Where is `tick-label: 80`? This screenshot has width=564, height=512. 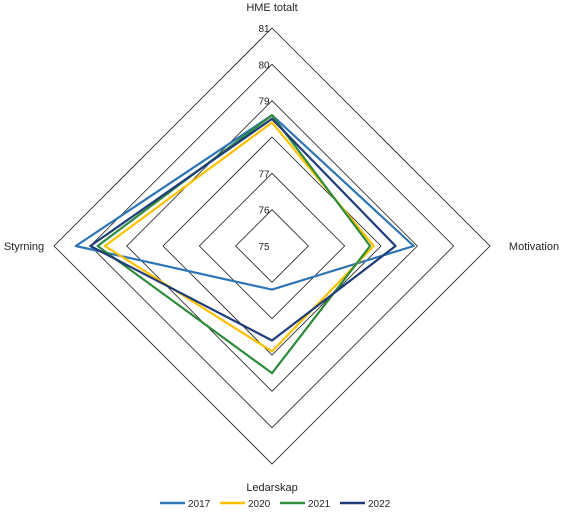 tick-label: 80 is located at coordinates (264, 65).